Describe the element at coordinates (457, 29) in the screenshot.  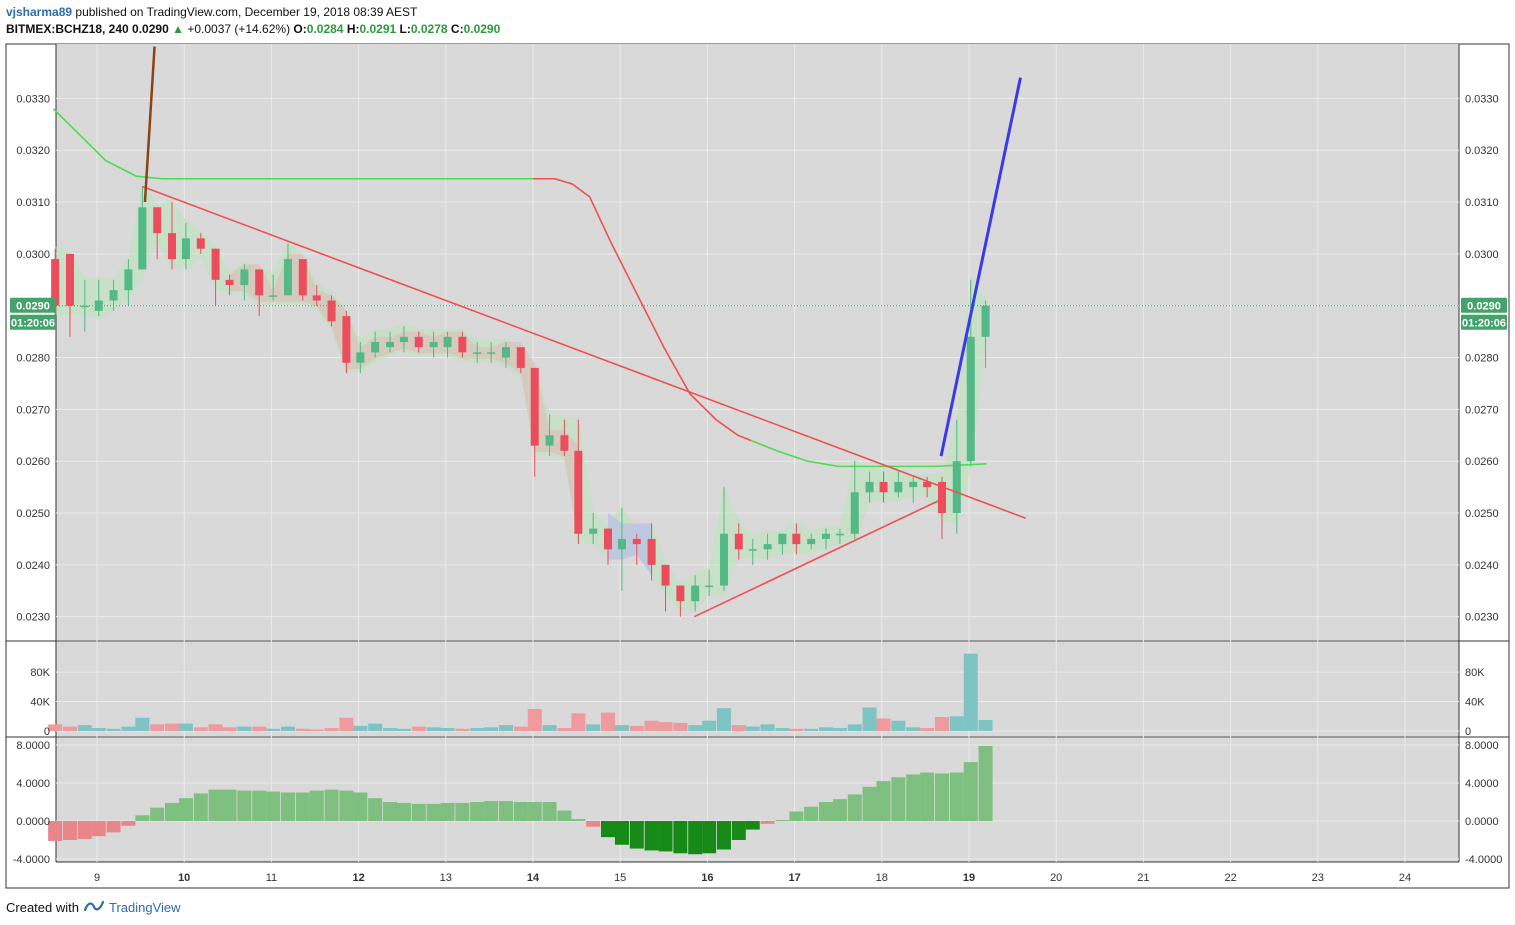
I see `close-label: C:` at that location.